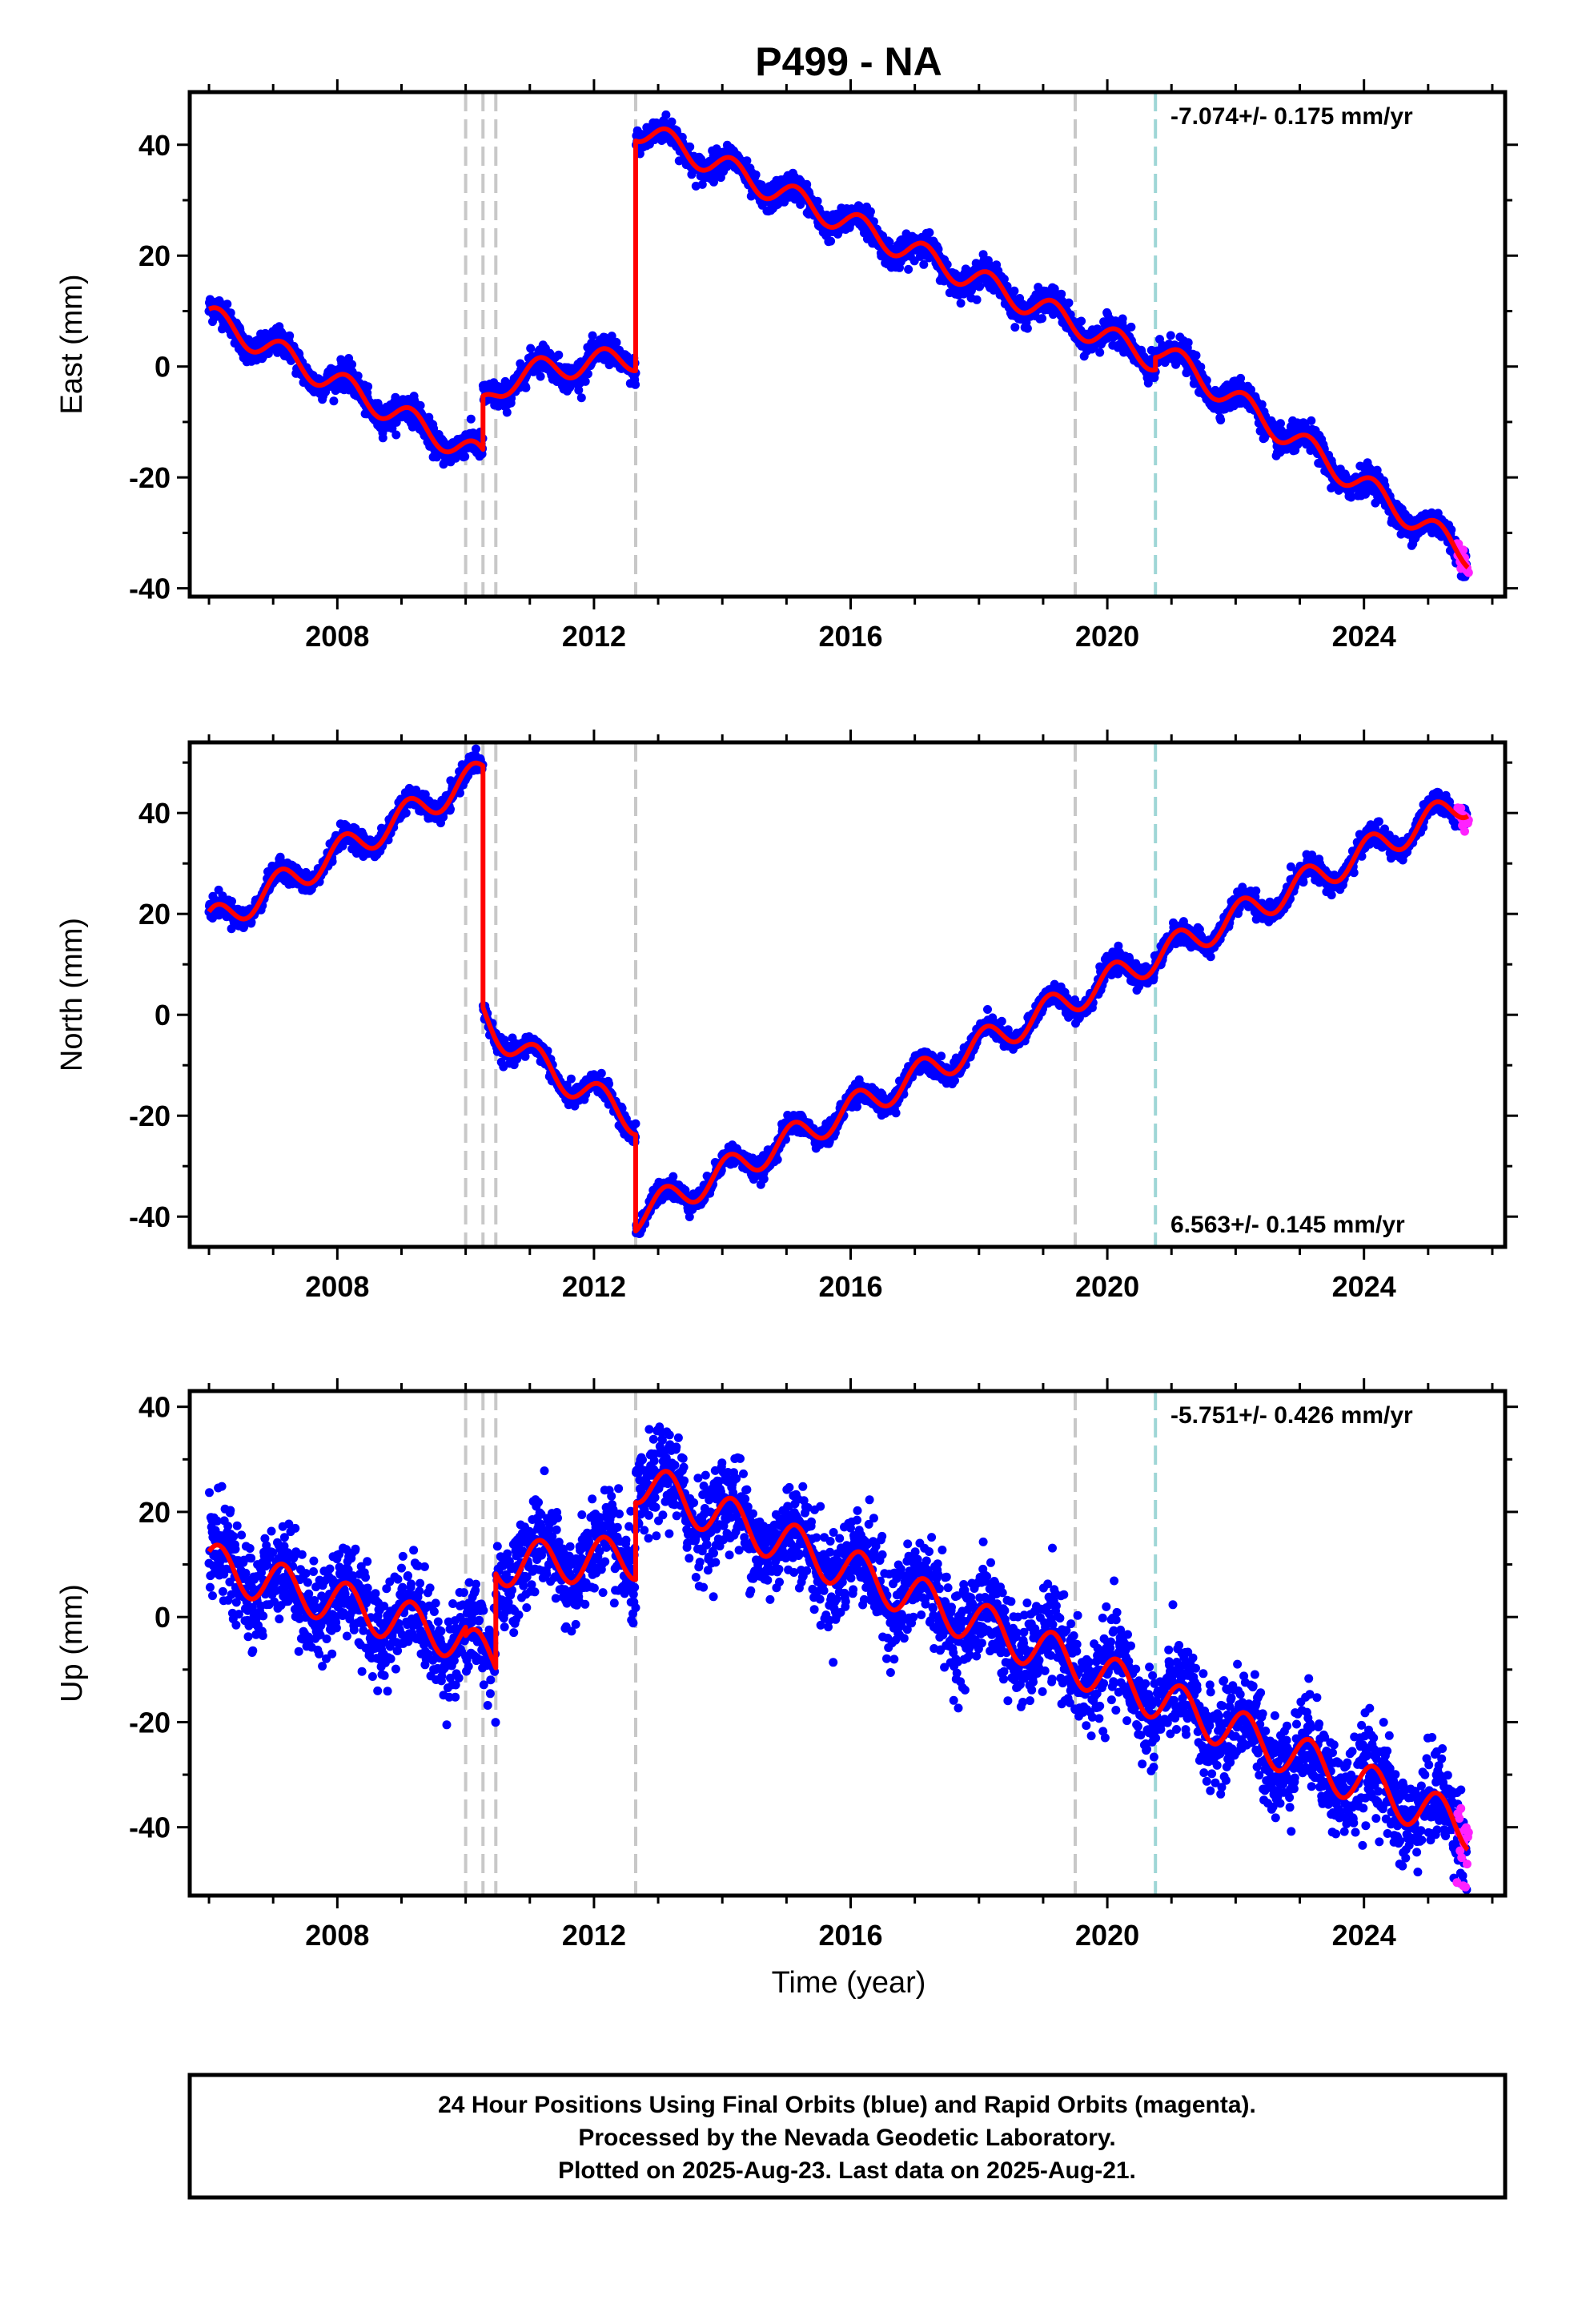 This screenshot has height=2324, width=1582. Describe the element at coordinates (163, 367) in the screenshot. I see `y-tick-label: 0` at that location.